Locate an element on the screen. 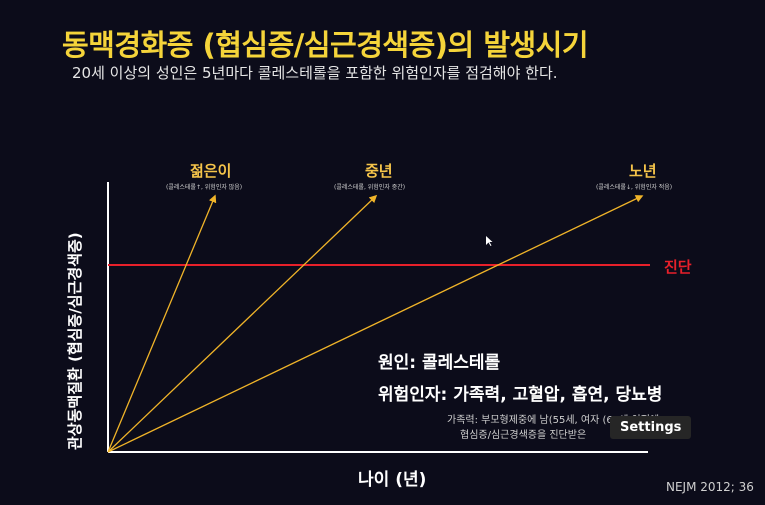 This screenshot has height=505, width=765. group-label-middle-aged: 중년 is located at coordinates (379, 171).